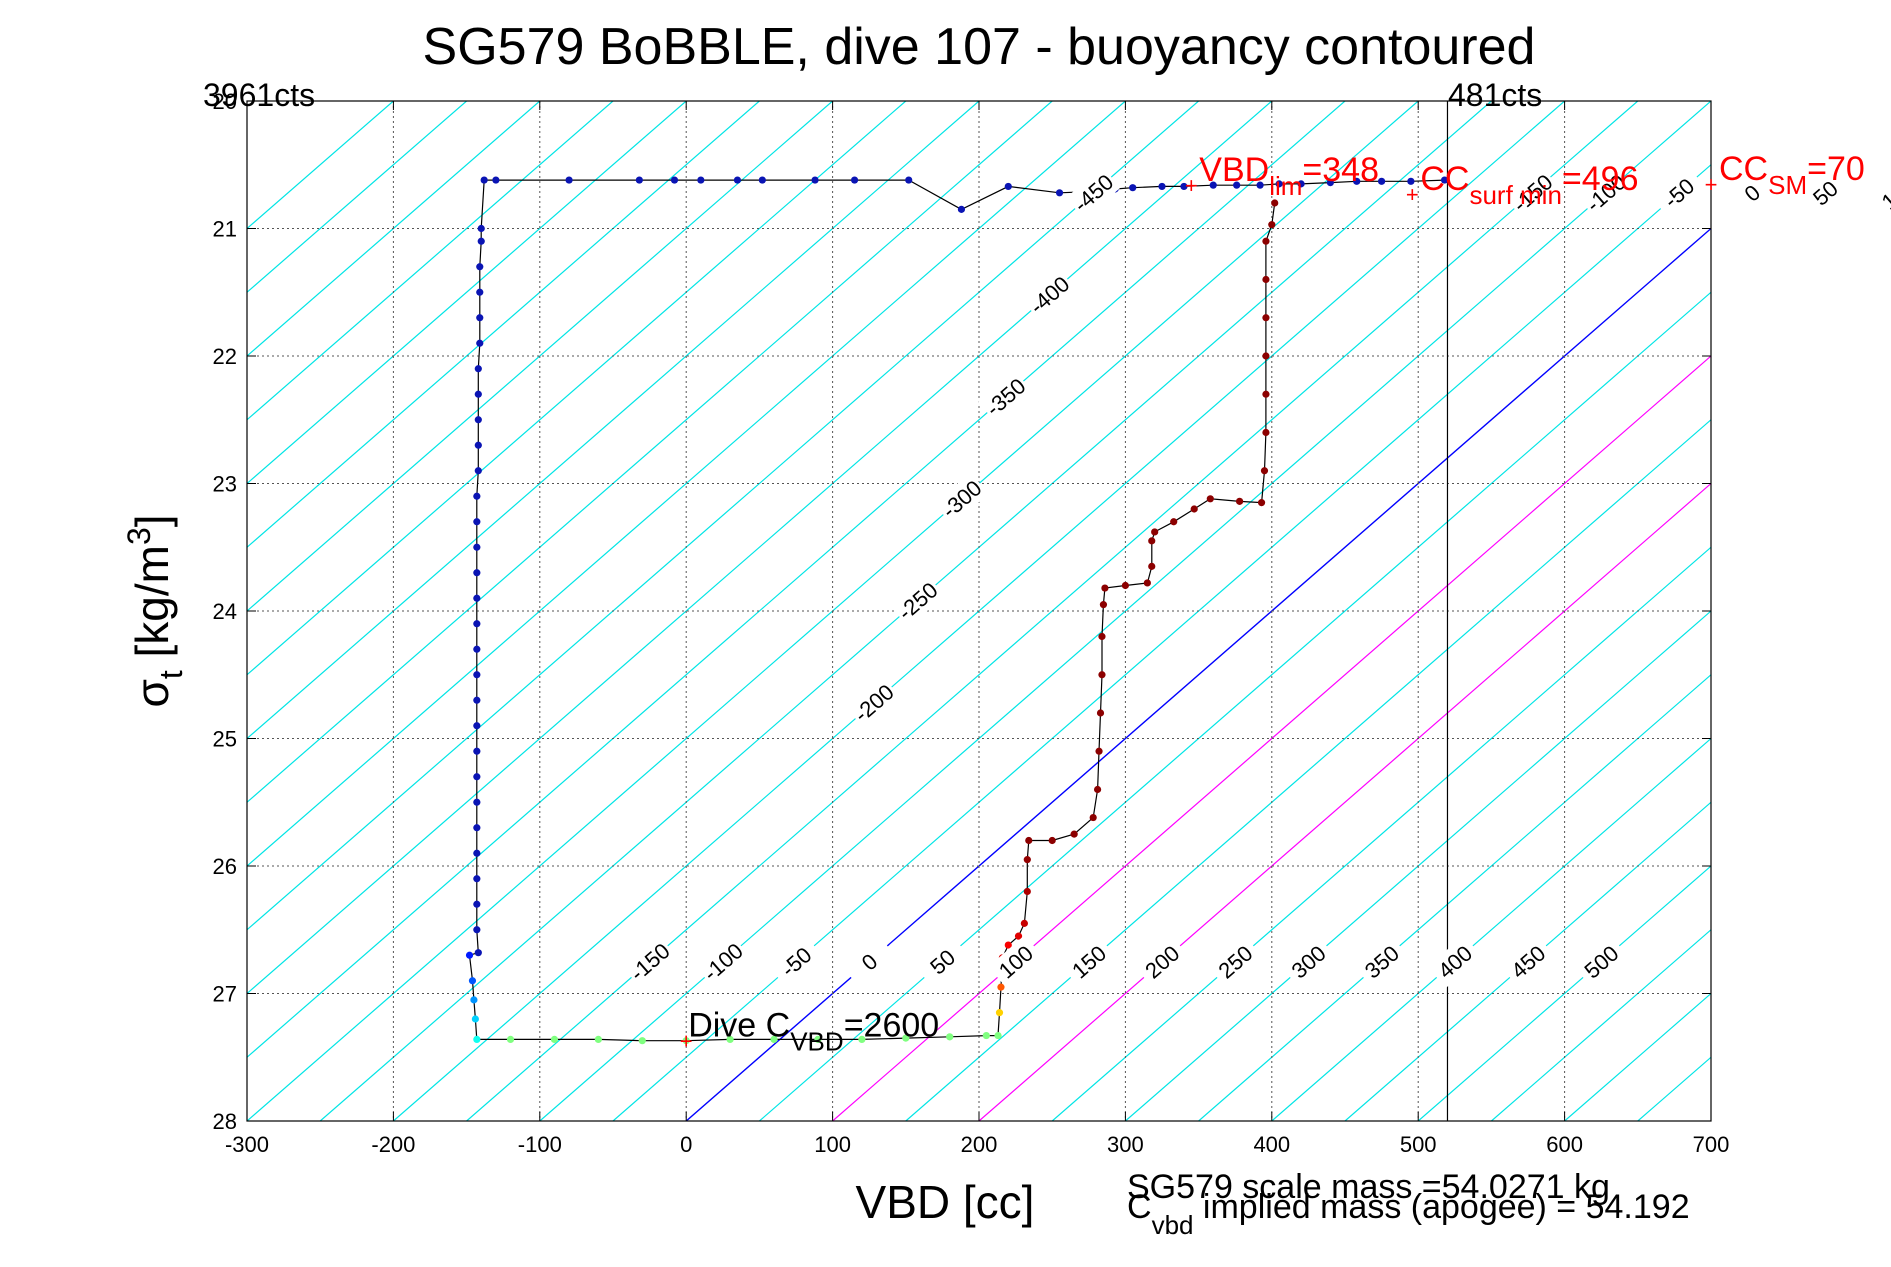 The width and height of the screenshot is (1891, 1267). What do you see at coordinates (225, 994) in the screenshot?
I see `y-tick-label: 27` at bounding box center [225, 994].